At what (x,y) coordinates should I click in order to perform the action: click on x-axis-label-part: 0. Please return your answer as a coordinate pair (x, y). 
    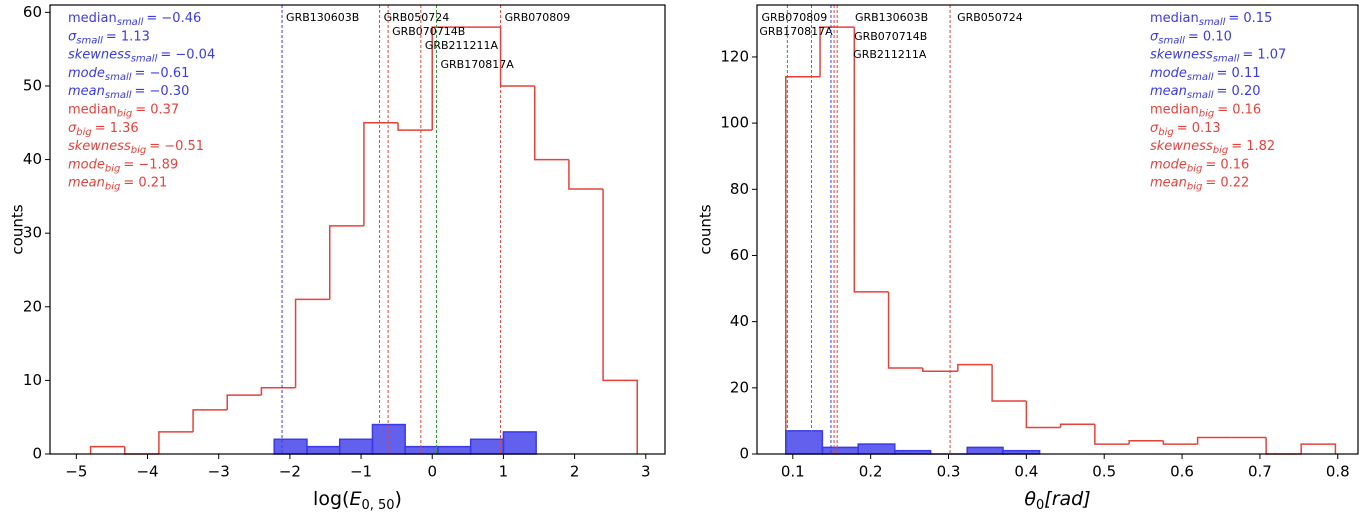
    Looking at the image, I should click on (1040, 505).